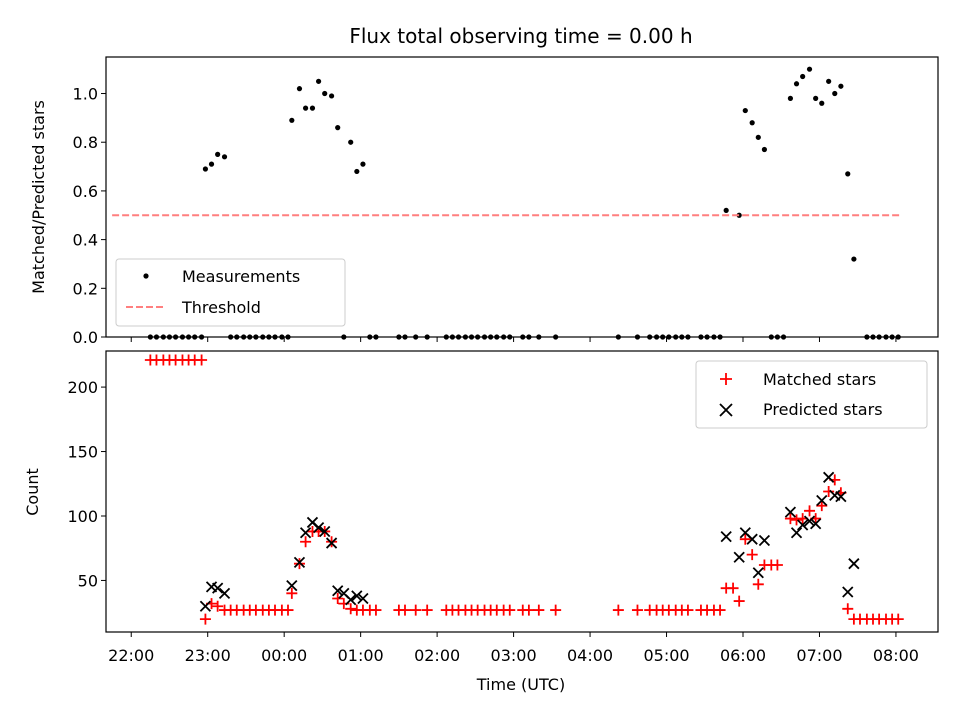  What do you see at coordinates (146, 276) in the screenshot?
I see `legend-dot-icon` at bounding box center [146, 276].